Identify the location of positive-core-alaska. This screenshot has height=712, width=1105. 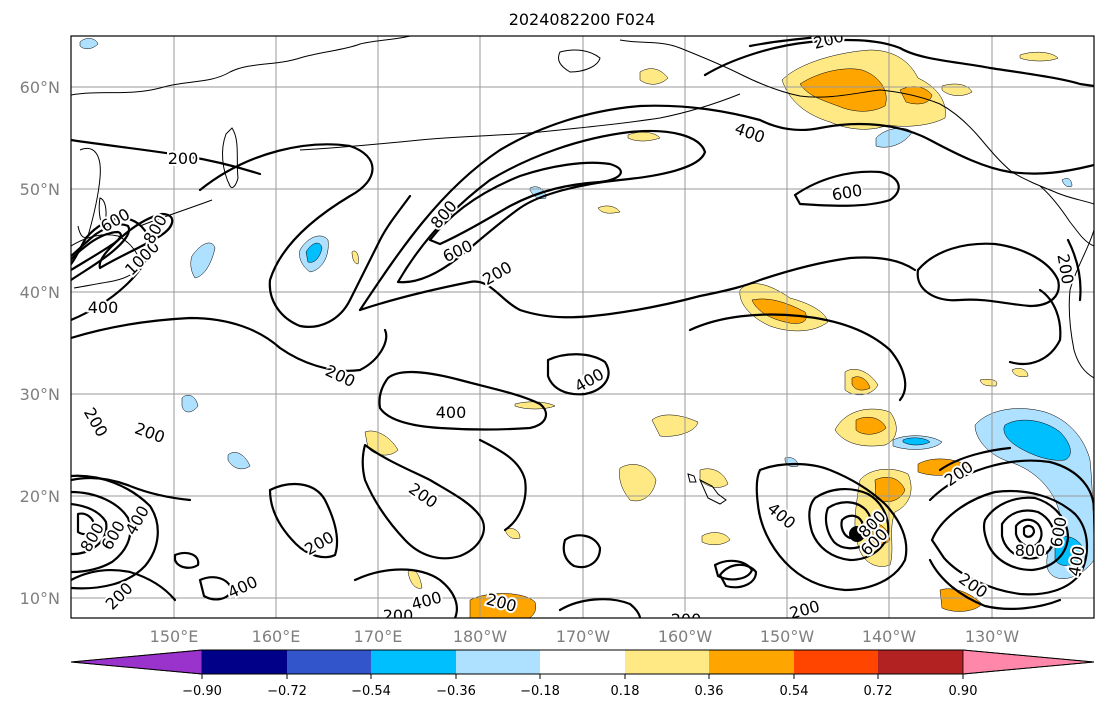
(843, 90).